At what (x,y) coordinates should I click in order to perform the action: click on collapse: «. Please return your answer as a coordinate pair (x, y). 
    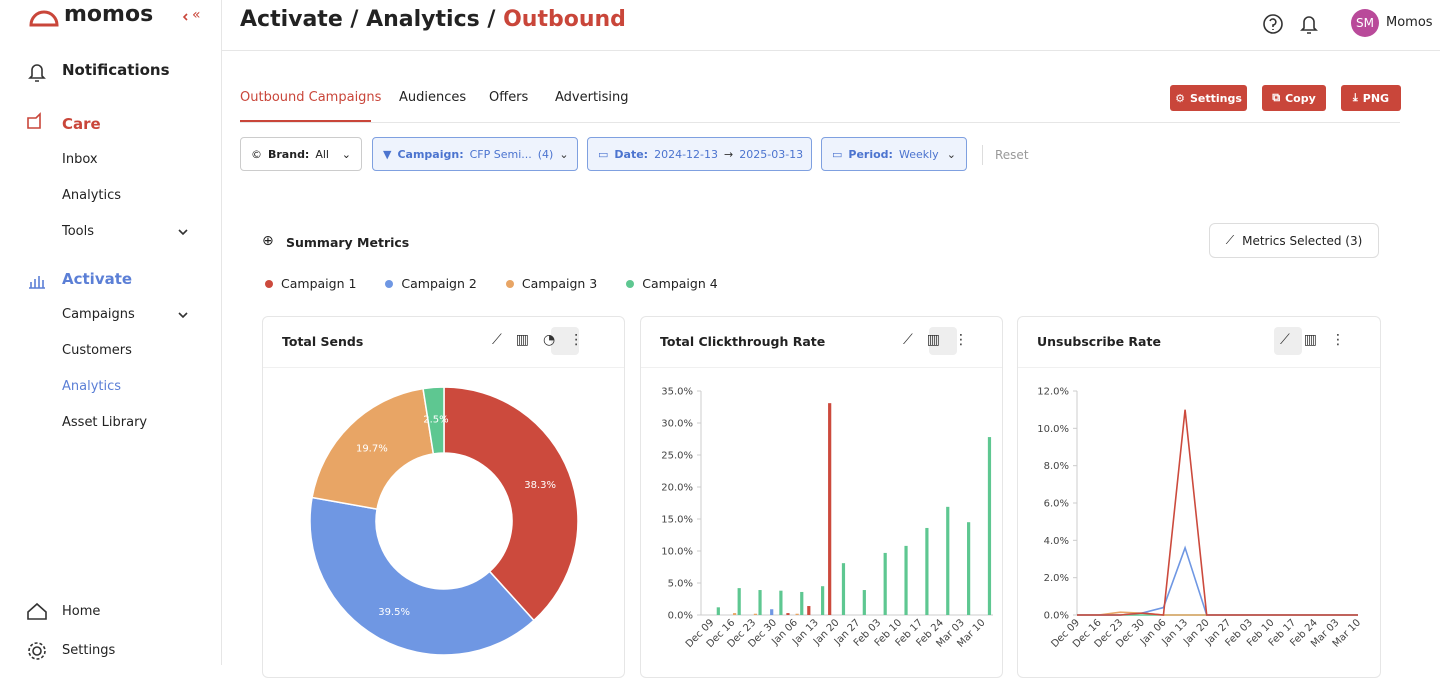
    Looking at the image, I should click on (196, 15).